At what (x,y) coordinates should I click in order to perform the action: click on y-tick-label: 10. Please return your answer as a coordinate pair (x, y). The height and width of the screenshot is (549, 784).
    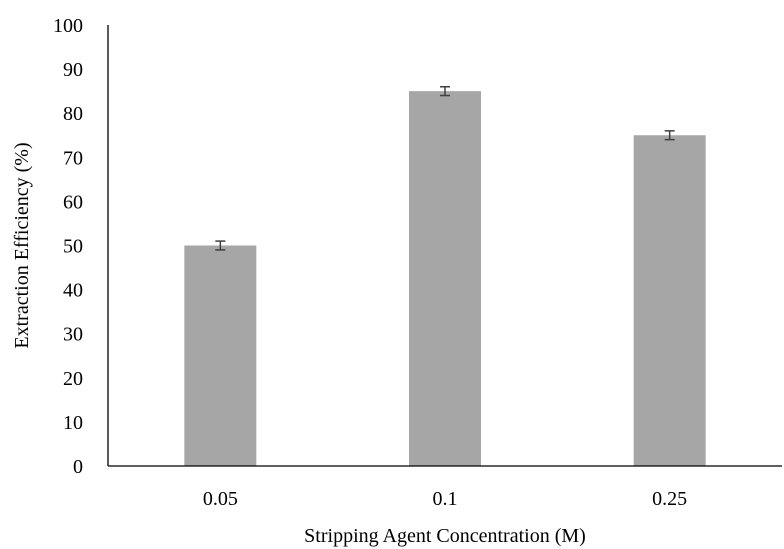
    Looking at the image, I should click on (73, 423).